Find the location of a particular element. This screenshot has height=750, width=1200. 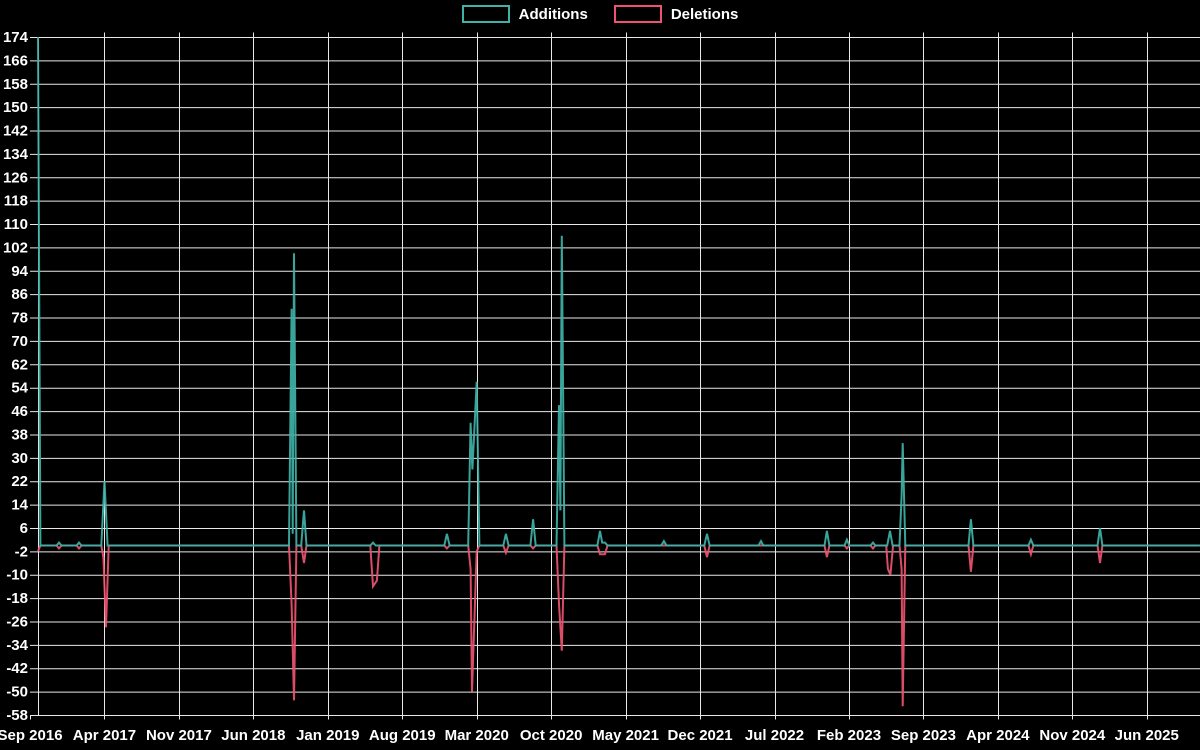

y-tick-label: 134 is located at coordinates (16, 154).